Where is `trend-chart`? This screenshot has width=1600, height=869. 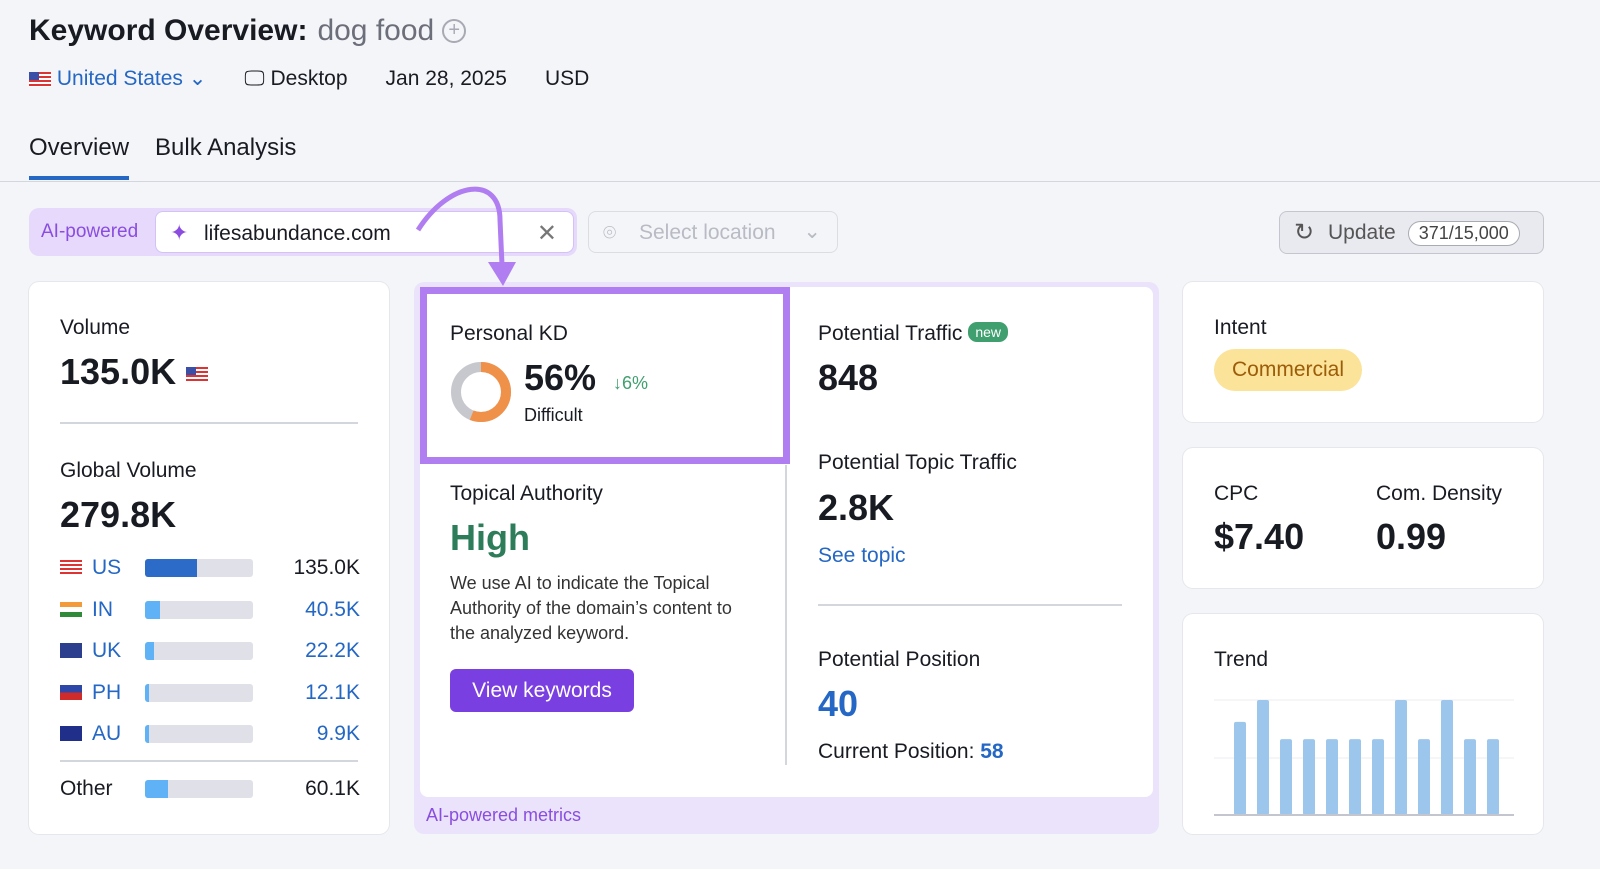
trend-chart is located at coordinates (1364, 757).